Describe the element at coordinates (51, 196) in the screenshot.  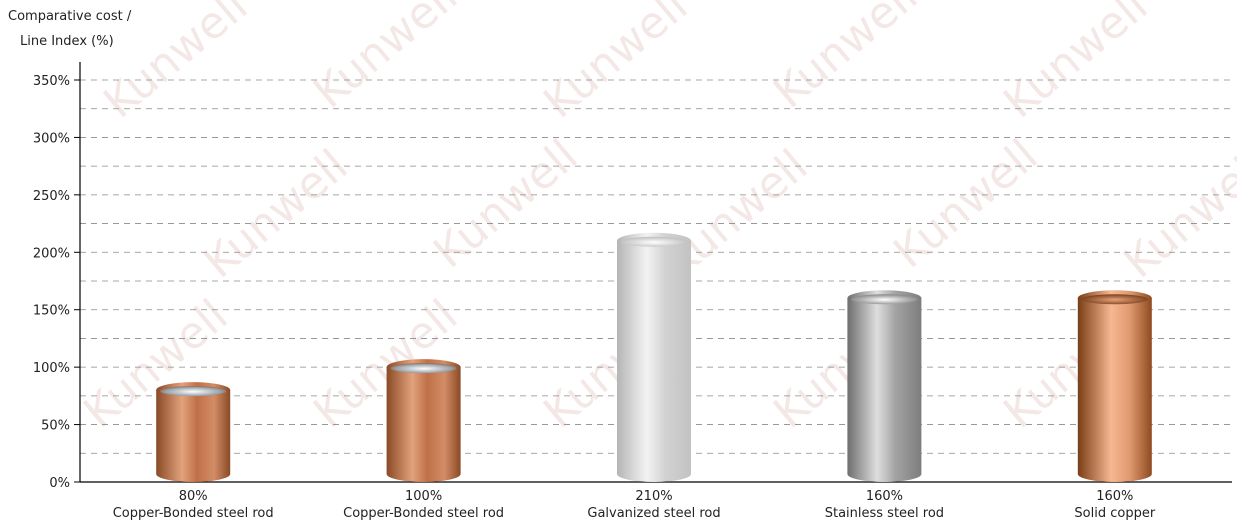
I see `y-tick-label: 250%` at that location.